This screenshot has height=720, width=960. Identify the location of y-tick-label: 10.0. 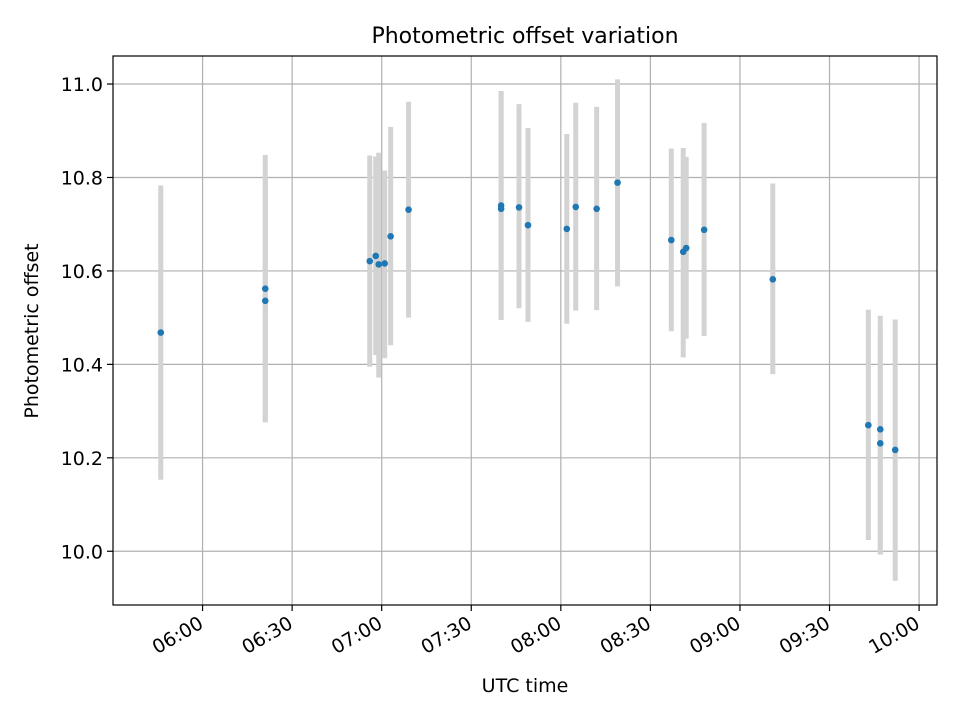
(82, 552).